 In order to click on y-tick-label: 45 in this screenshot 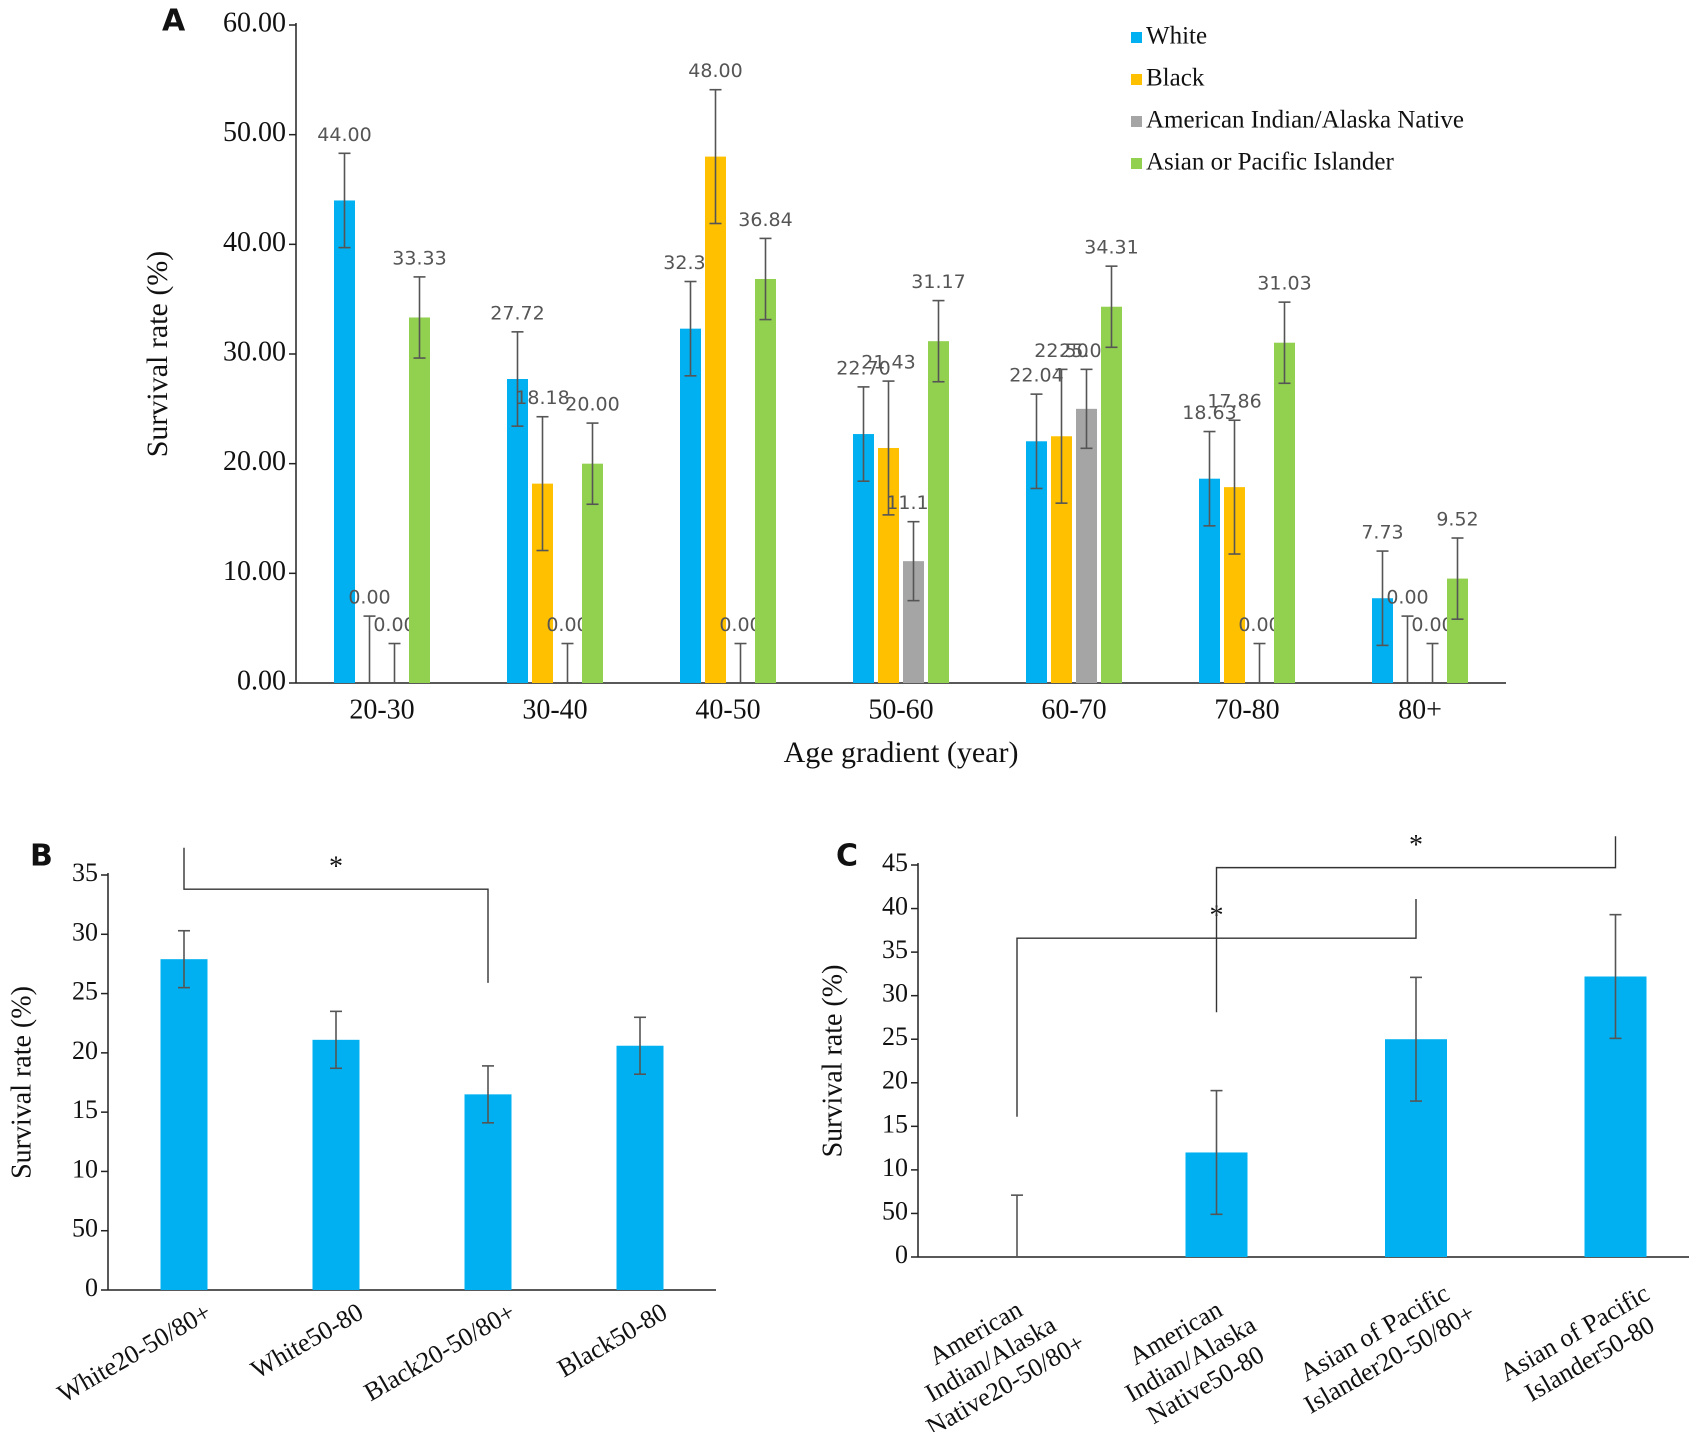, I will do `click(895, 862)`.